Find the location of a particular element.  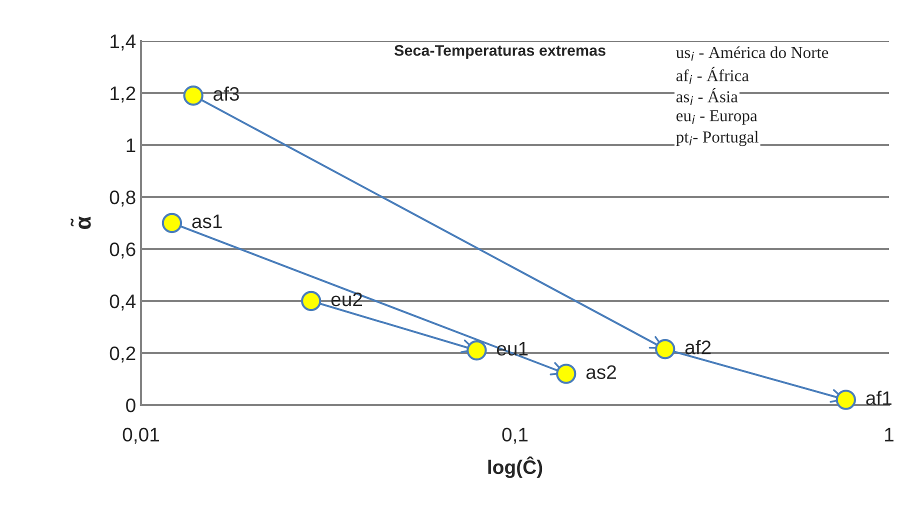

annotation: us$_{i}$ - América do Norte is located at coordinates (752, 53).